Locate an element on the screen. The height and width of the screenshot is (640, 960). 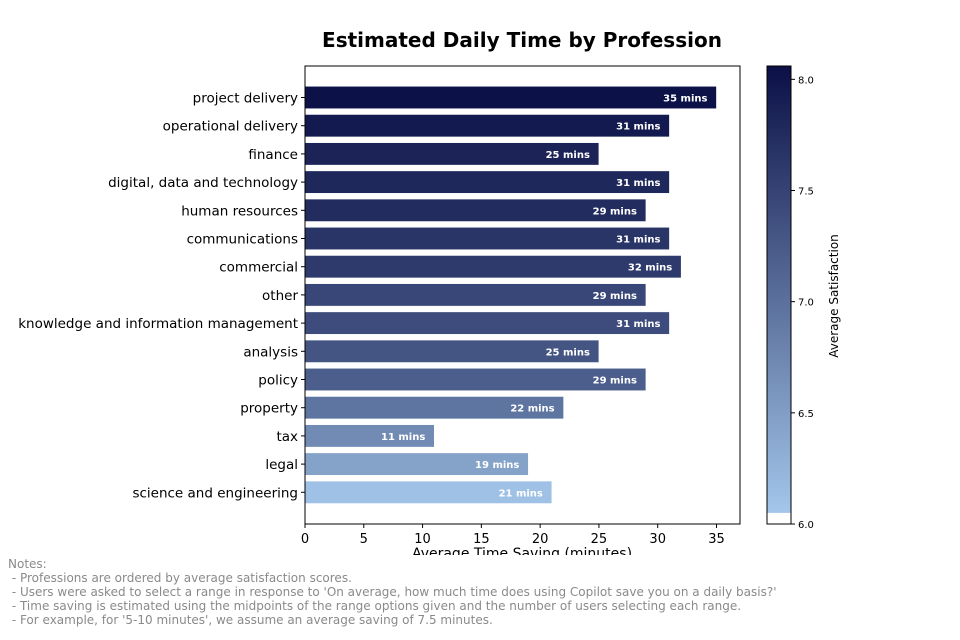
bar-value-label: 35 mins is located at coordinates (685, 99).